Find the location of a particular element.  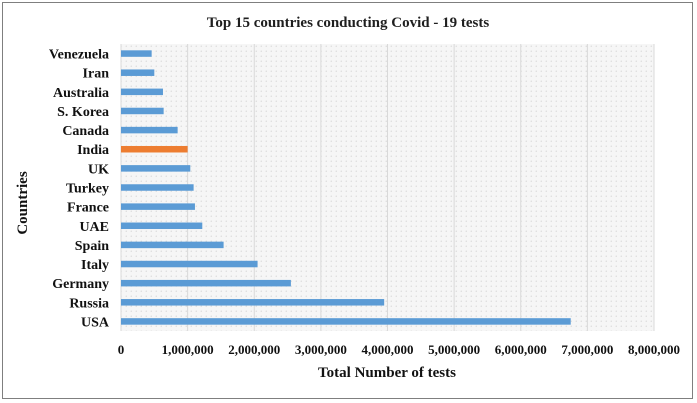

x-tick-label: 7,000,000 is located at coordinates (587, 349).